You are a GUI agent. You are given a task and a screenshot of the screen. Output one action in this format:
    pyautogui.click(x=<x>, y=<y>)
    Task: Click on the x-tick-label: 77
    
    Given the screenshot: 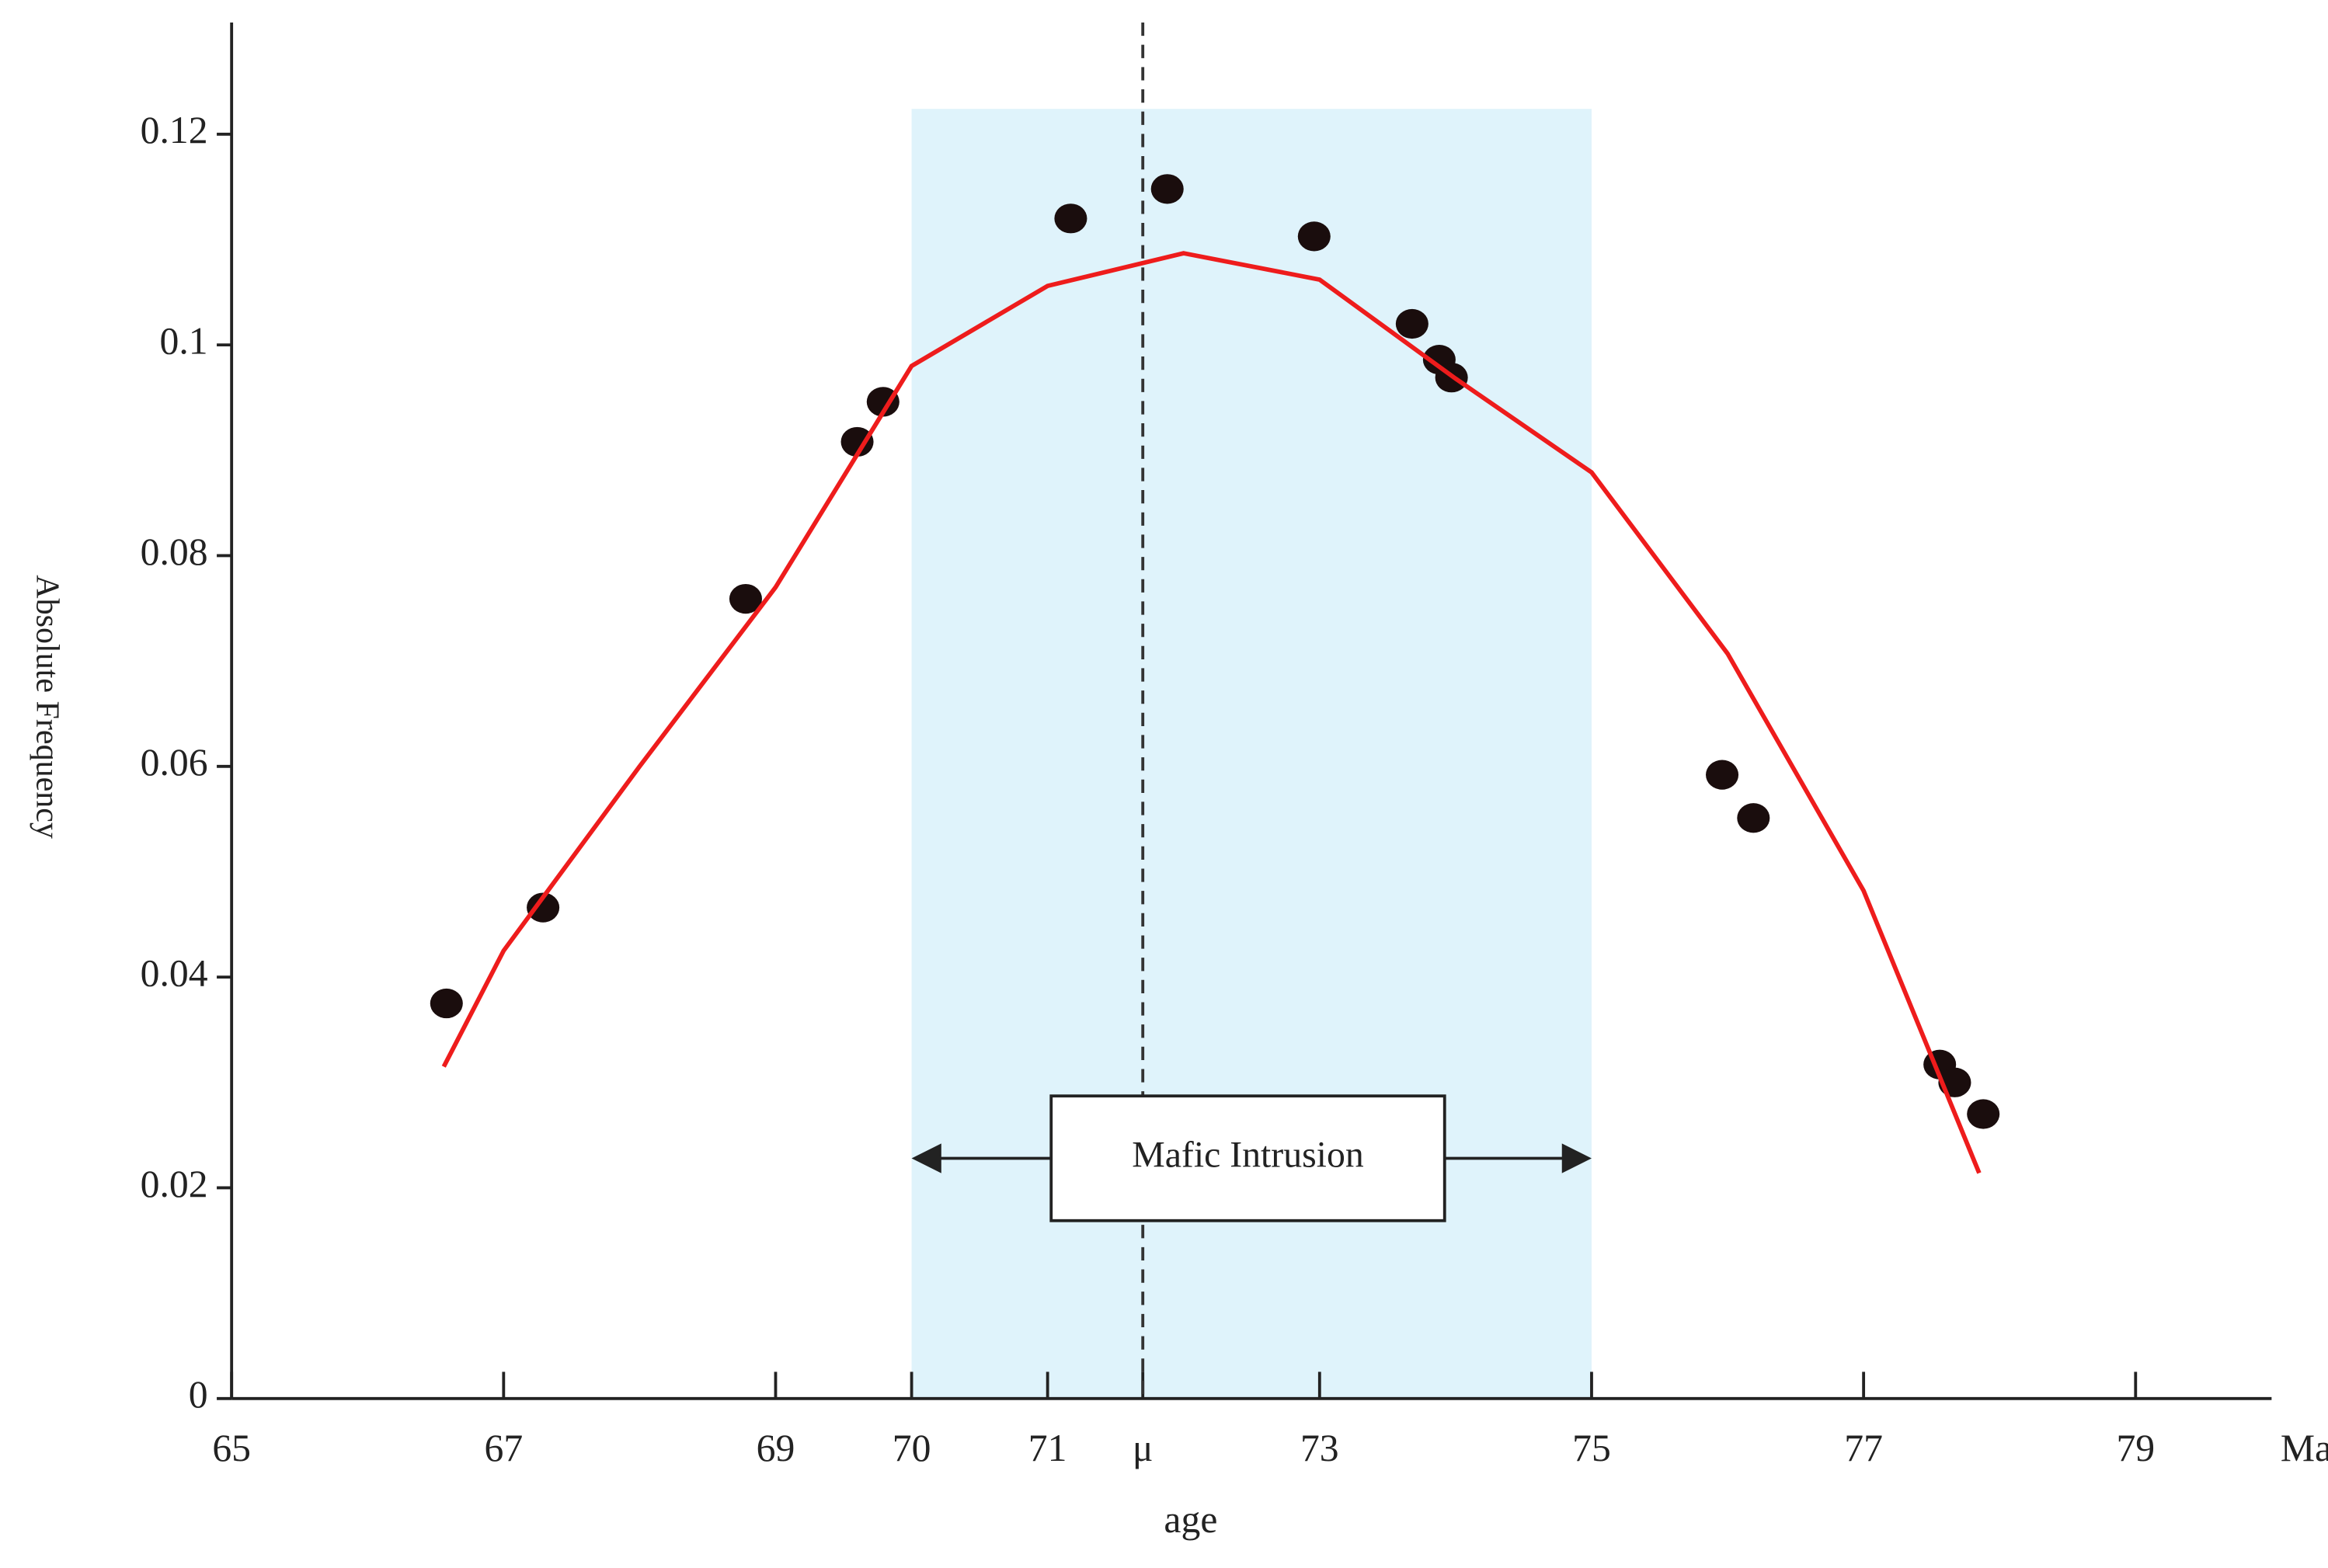 What is the action you would take?
    pyautogui.click(x=1864, y=1448)
    